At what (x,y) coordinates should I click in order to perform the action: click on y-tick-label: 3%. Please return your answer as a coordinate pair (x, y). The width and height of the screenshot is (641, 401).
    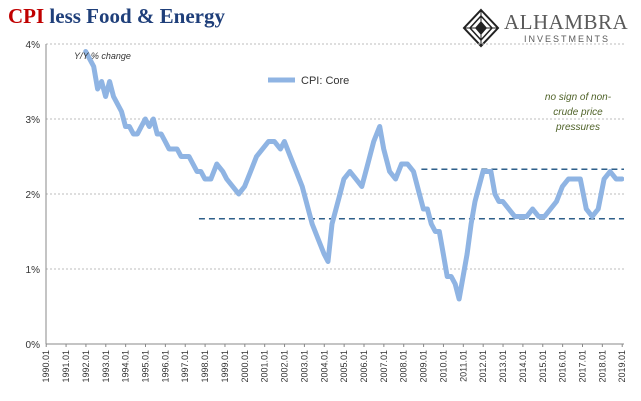
    Looking at the image, I should click on (33, 120).